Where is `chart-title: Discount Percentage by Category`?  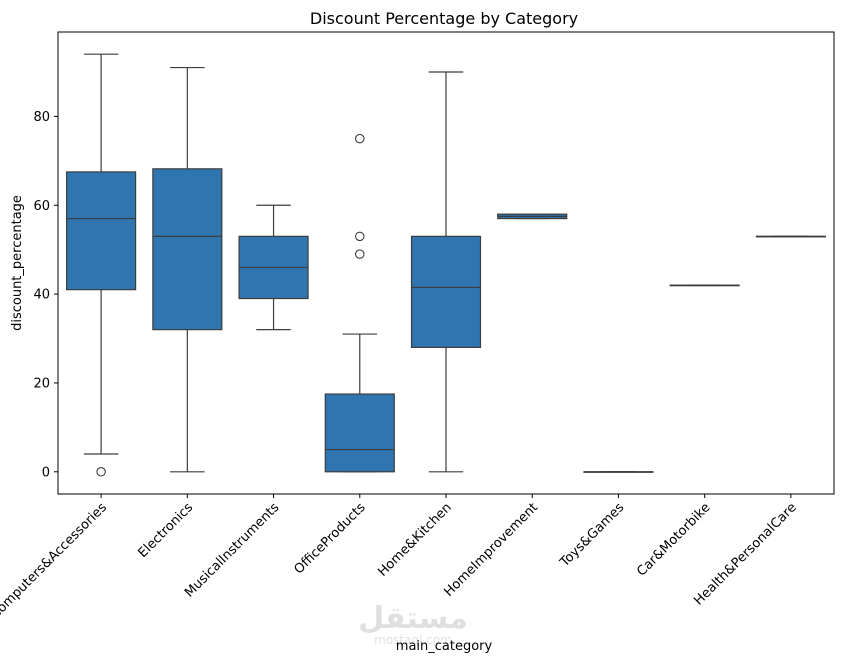 chart-title: Discount Percentage by Category is located at coordinates (444, 18).